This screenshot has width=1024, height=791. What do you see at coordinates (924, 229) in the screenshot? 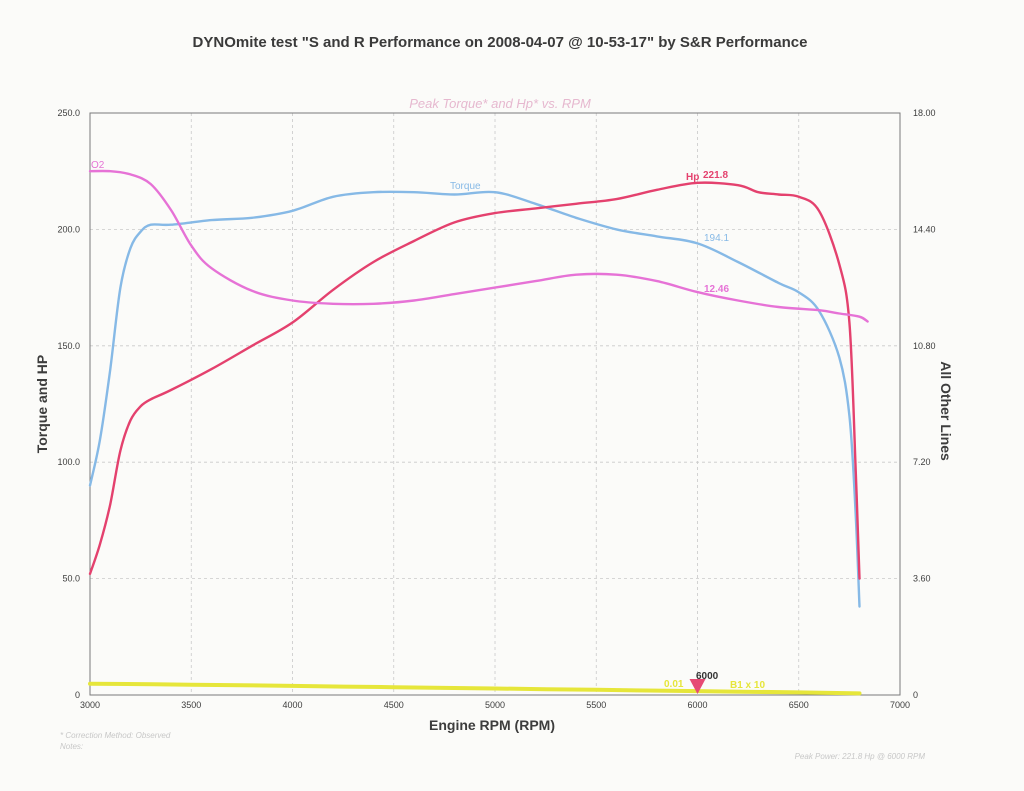
I see `y2-tick-label: 14.40` at bounding box center [924, 229].